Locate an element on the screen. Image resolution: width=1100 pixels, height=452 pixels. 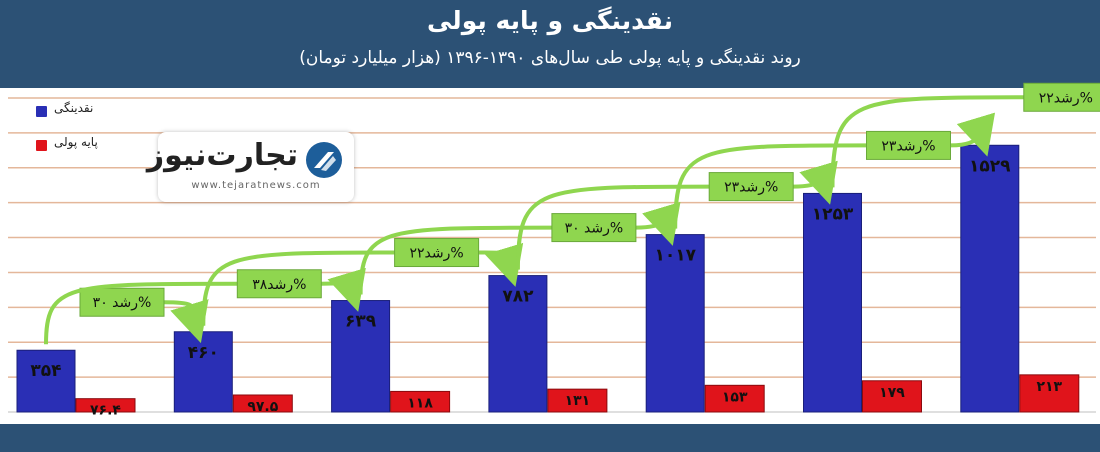
data-label-base-money: ۷۶.۴ is located at coordinates (105, 411).